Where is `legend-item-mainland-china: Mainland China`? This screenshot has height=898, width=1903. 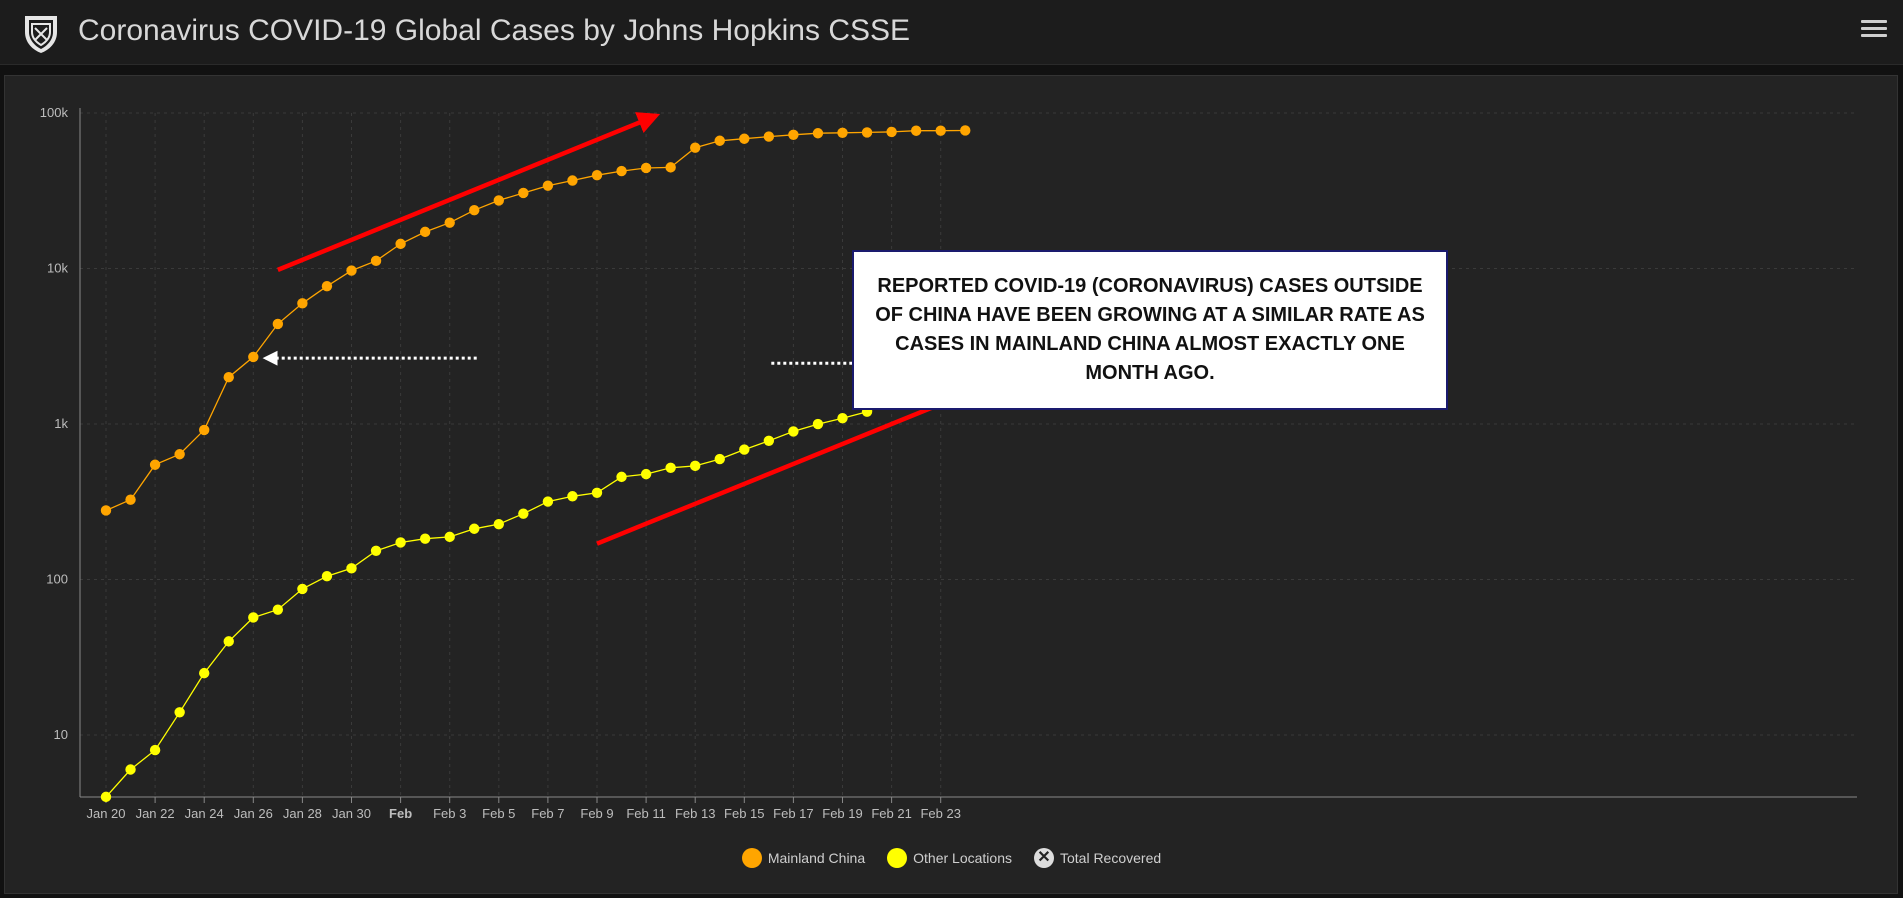
legend-item-mainland-china: Mainland China is located at coordinates (803, 858).